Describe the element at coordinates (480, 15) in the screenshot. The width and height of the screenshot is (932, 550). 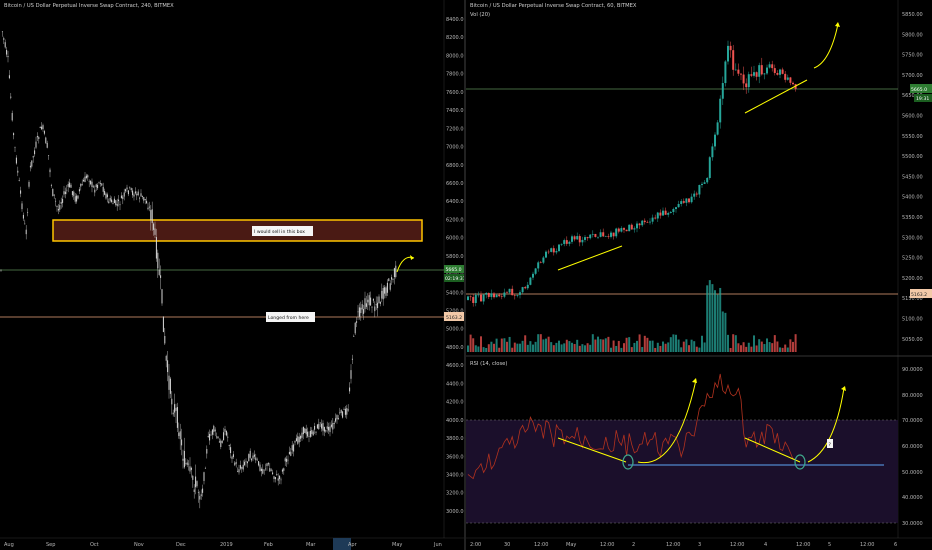
I see `volume-indicator-label: Vol (20)` at that location.